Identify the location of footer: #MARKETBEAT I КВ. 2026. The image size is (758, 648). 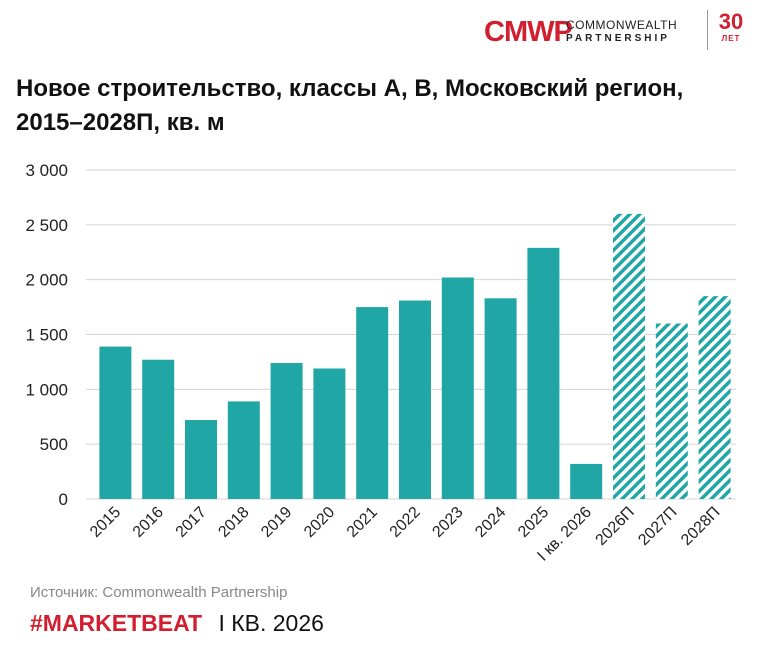
(177, 623).